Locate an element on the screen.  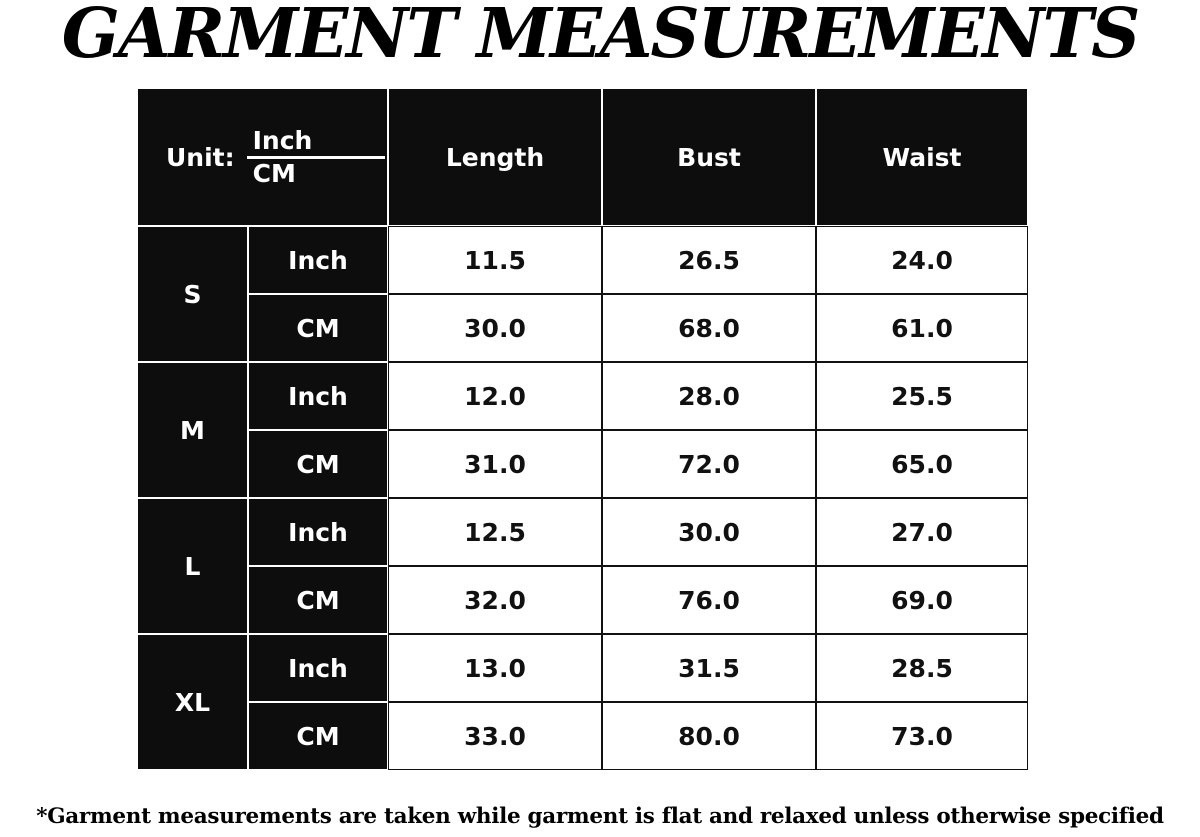
measurement-value: 13.0 is located at coordinates (495, 668).